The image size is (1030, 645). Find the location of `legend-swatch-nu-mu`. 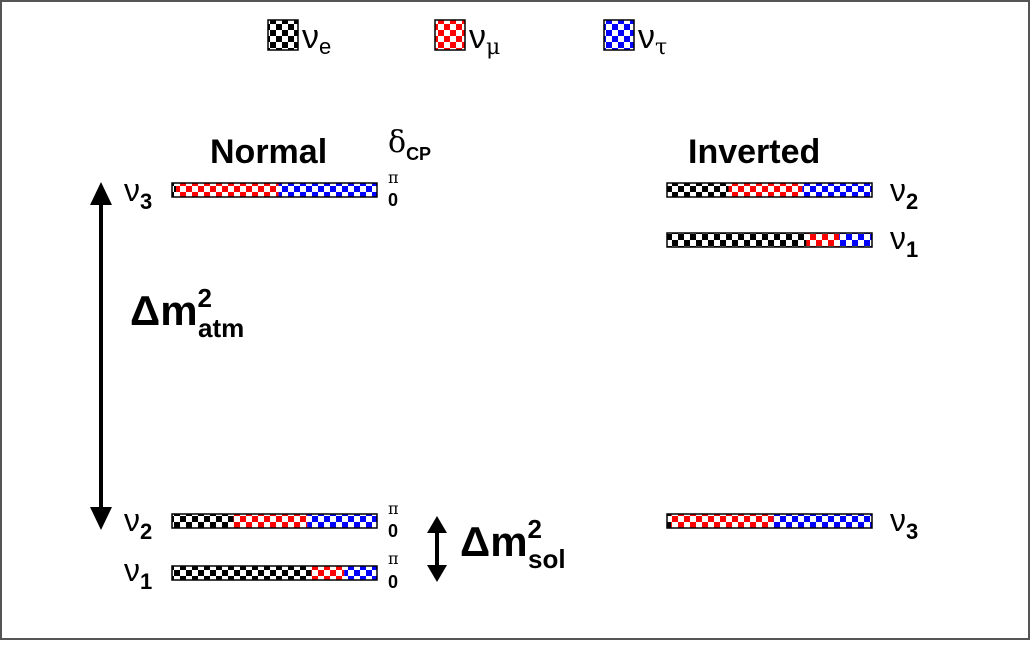

legend-swatch-nu-mu is located at coordinates (450, 35).